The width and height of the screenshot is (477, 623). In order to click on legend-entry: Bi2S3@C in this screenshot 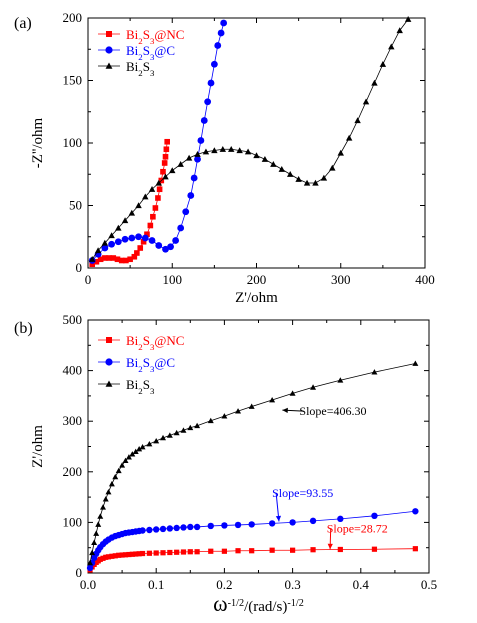, I will do `click(136, 52)`.